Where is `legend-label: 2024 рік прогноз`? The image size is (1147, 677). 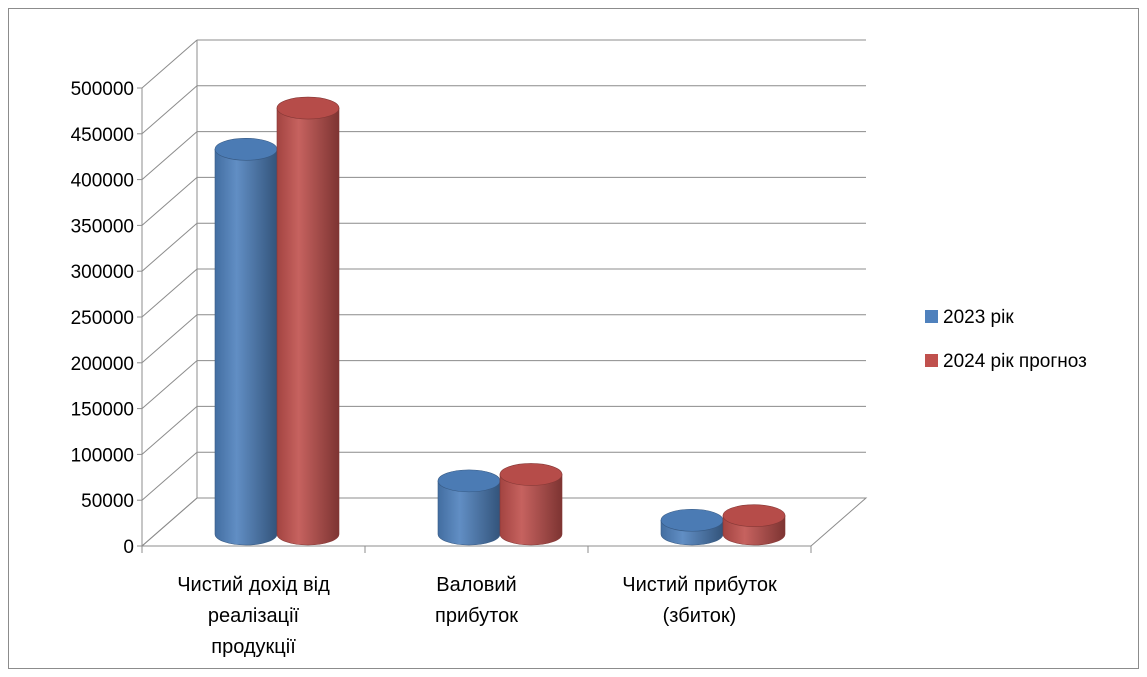
legend-label: 2024 рік прогноз is located at coordinates (1015, 361).